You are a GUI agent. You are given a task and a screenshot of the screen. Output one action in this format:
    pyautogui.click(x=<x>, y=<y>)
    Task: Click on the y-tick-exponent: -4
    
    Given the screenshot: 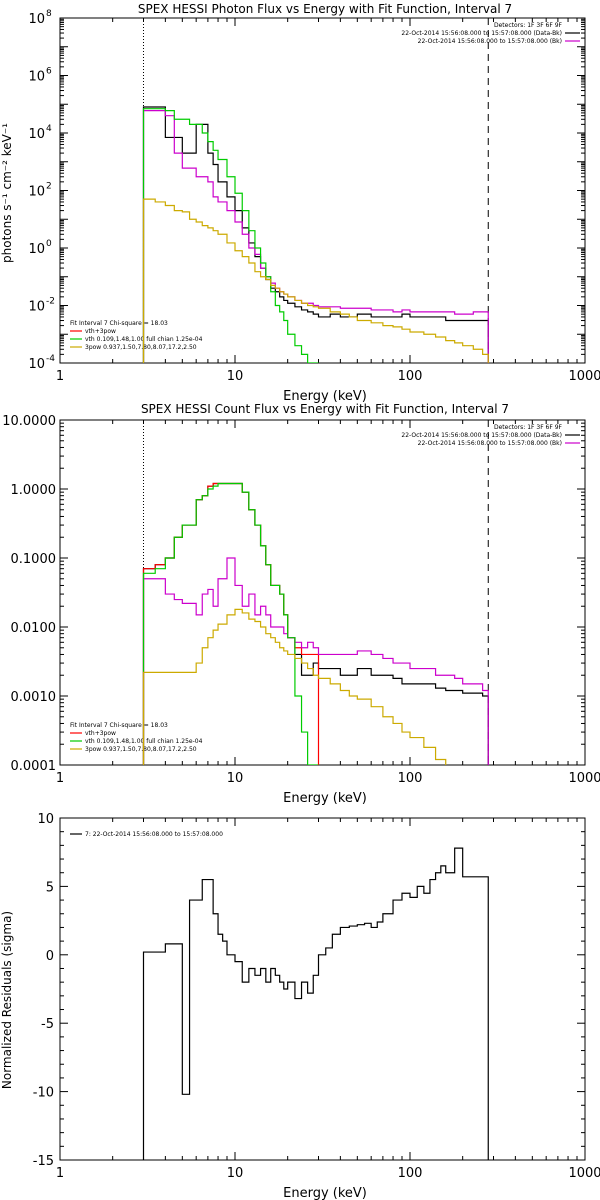 What is the action you would take?
    pyautogui.click(x=50, y=359)
    